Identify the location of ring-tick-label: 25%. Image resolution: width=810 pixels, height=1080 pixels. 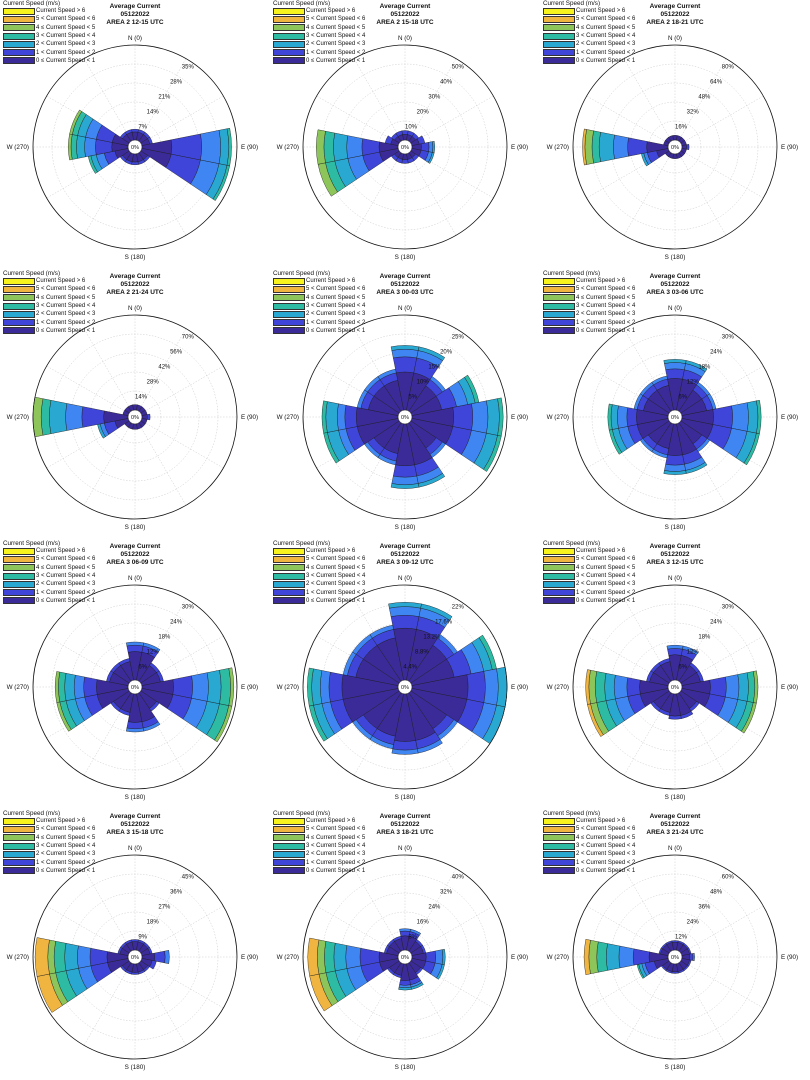
(458, 338).